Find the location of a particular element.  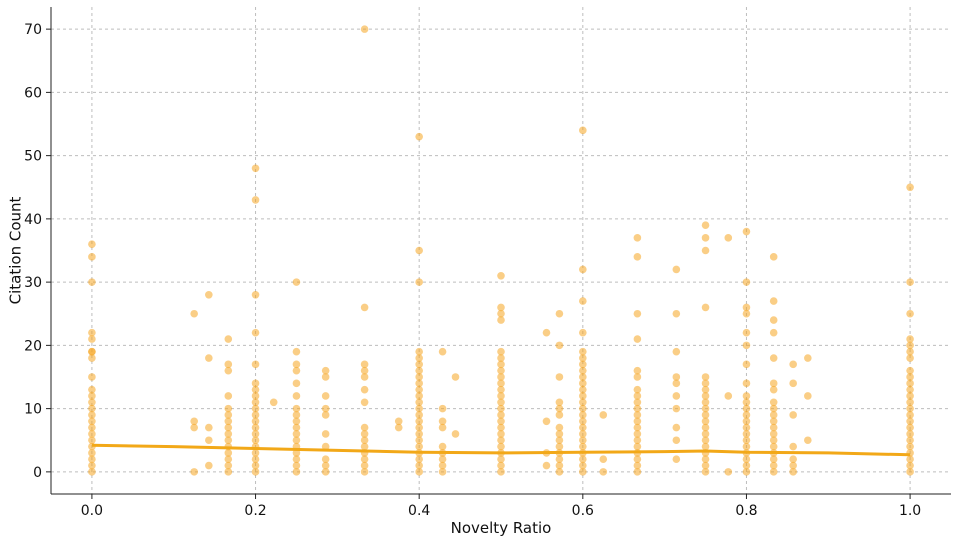

y-tick-label: 0 is located at coordinates (37, 473).